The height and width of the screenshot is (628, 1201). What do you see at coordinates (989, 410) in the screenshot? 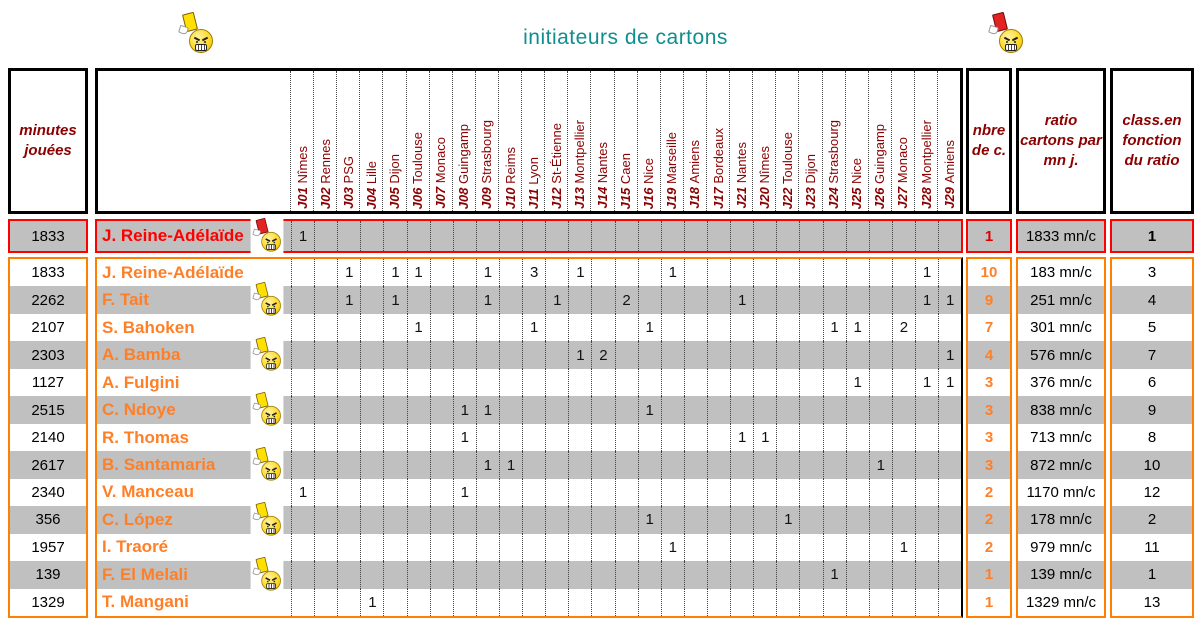
I see `card-count-cell: 3` at bounding box center [989, 410].